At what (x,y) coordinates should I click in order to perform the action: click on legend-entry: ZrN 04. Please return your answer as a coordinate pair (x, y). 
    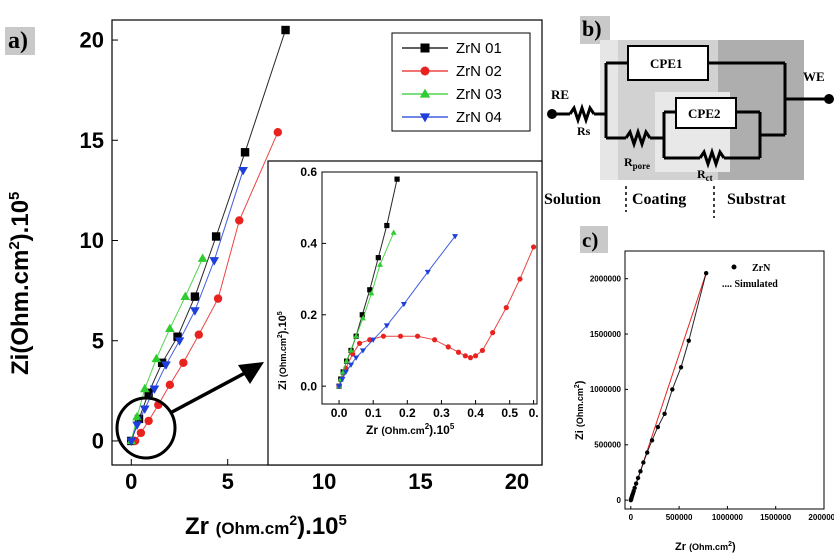
    Looking at the image, I should click on (479, 117).